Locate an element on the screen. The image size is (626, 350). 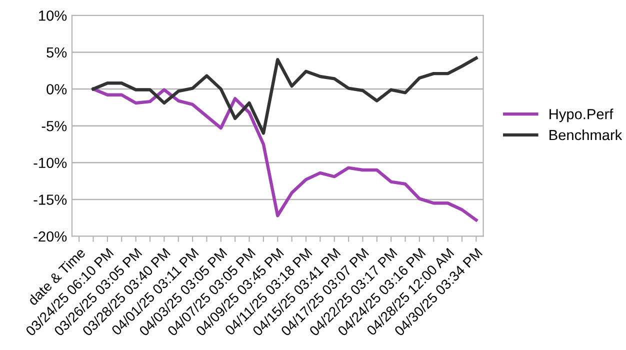
y-tick-label: -10% is located at coordinates (50, 163).